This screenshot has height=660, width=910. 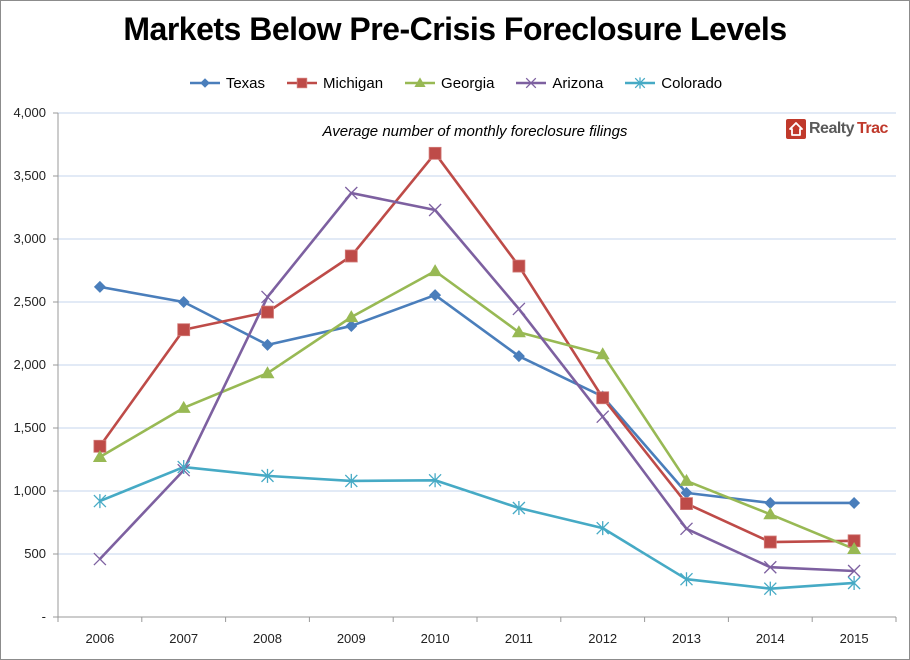 What do you see at coordinates (468, 83) in the screenshot?
I see `legend-label: Georgia` at bounding box center [468, 83].